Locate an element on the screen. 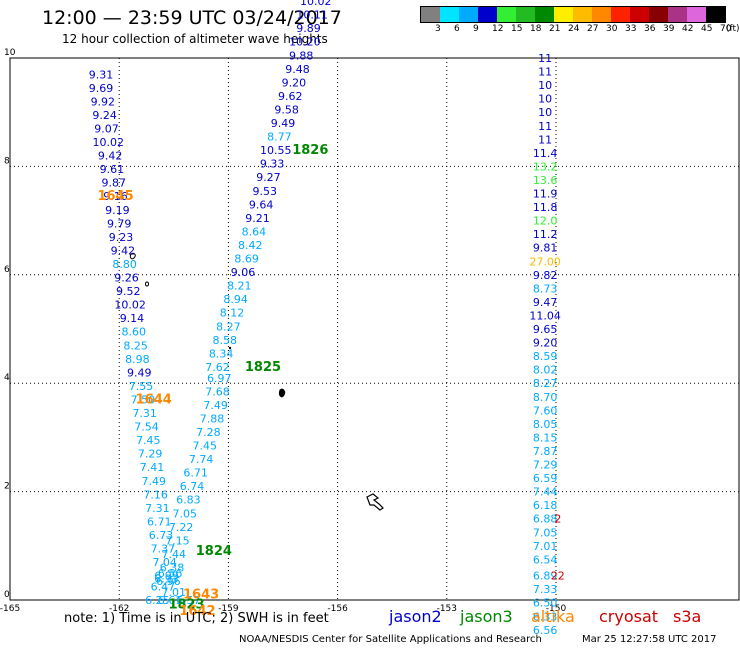 The height and width of the screenshot is (650, 740). wave-height-value: 10.02 is located at coordinates (316, 4).